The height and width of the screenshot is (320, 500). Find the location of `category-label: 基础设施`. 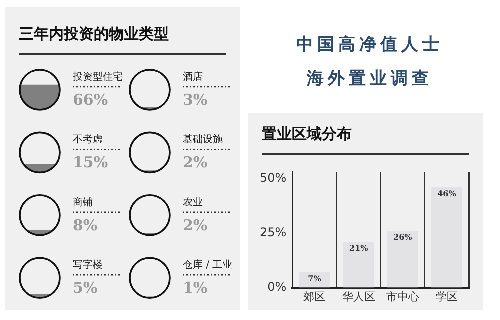

category-label: 基础设施 is located at coordinates (203, 140).